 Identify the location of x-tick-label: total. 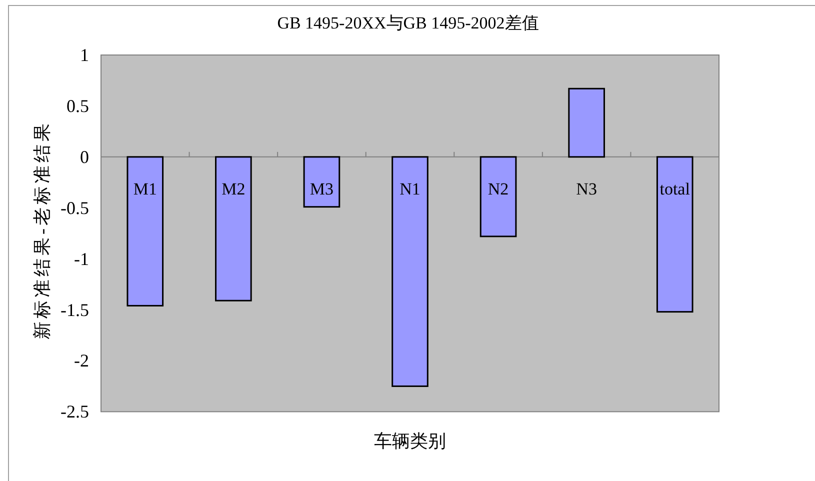
(675, 188).